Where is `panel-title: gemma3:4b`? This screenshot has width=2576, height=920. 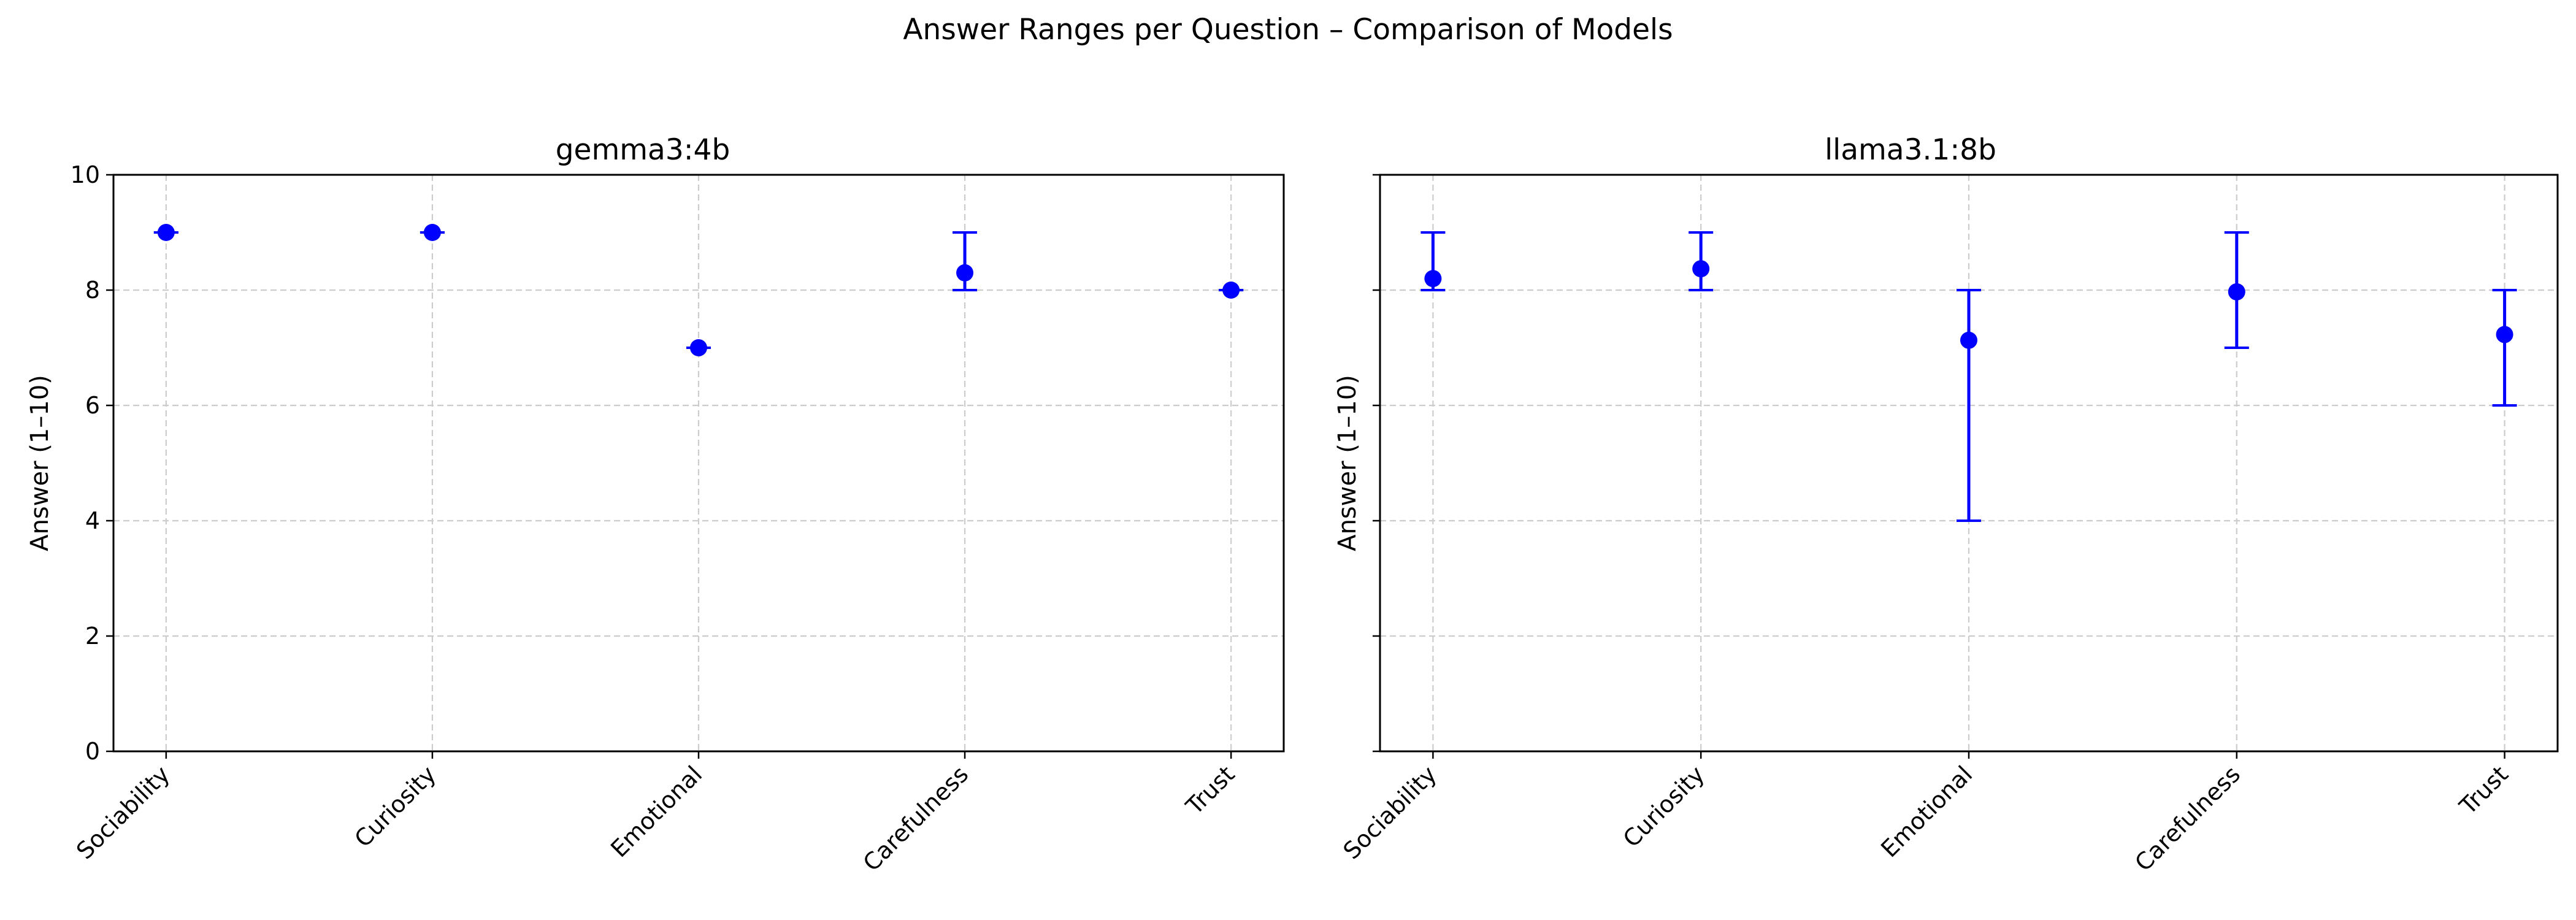 panel-title: gemma3:4b is located at coordinates (643, 150).